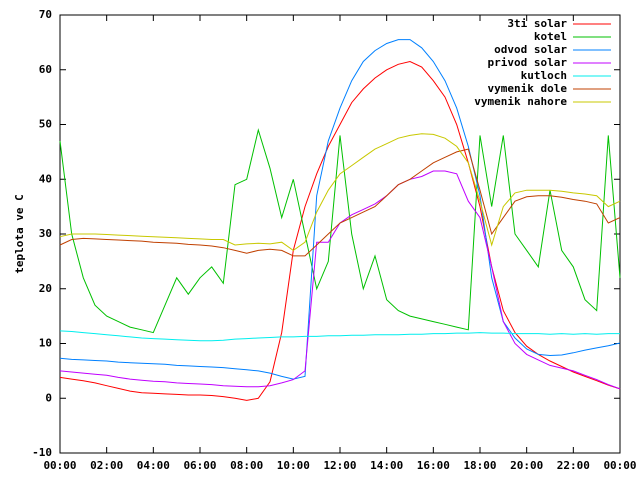  What do you see at coordinates (45, 288) in the screenshot?
I see `y-tick-label: 20` at bounding box center [45, 288].